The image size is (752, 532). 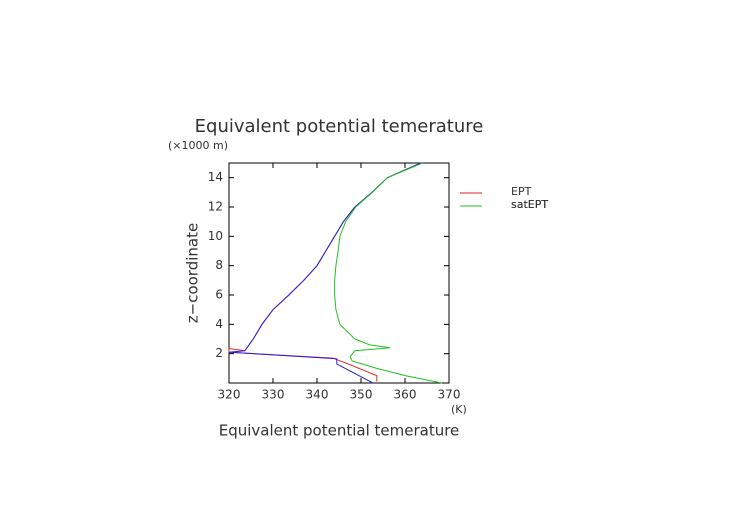 What do you see at coordinates (215, 177) in the screenshot?
I see `y-tick-label: 14` at bounding box center [215, 177].